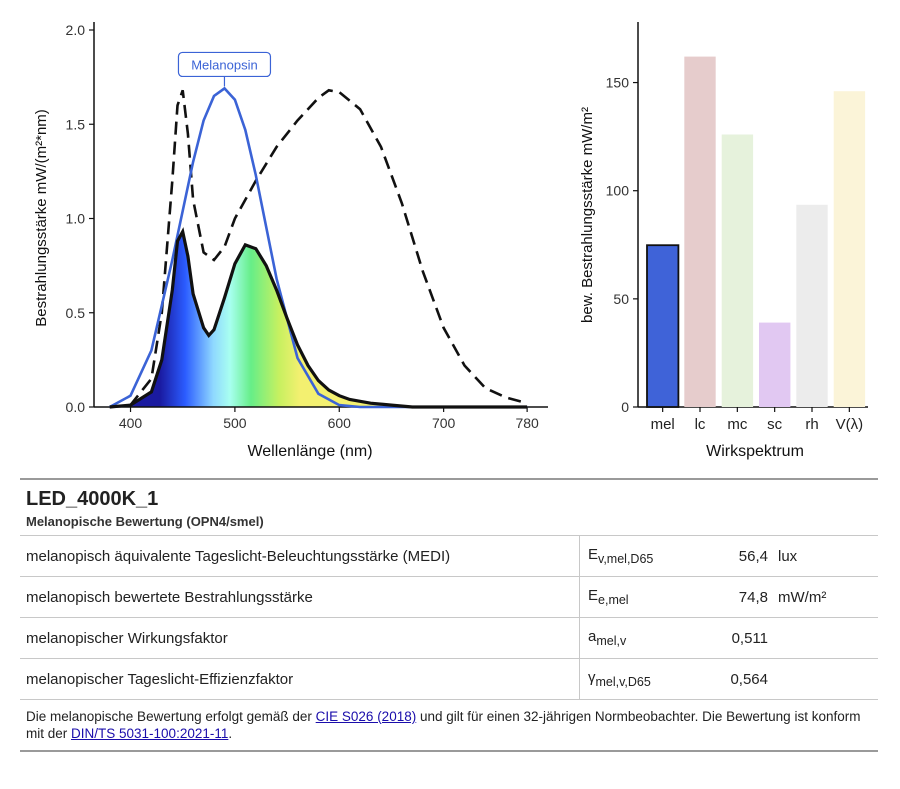  What do you see at coordinates (527, 423) in the screenshot?
I see `x-tick-label: 780` at bounding box center [527, 423].